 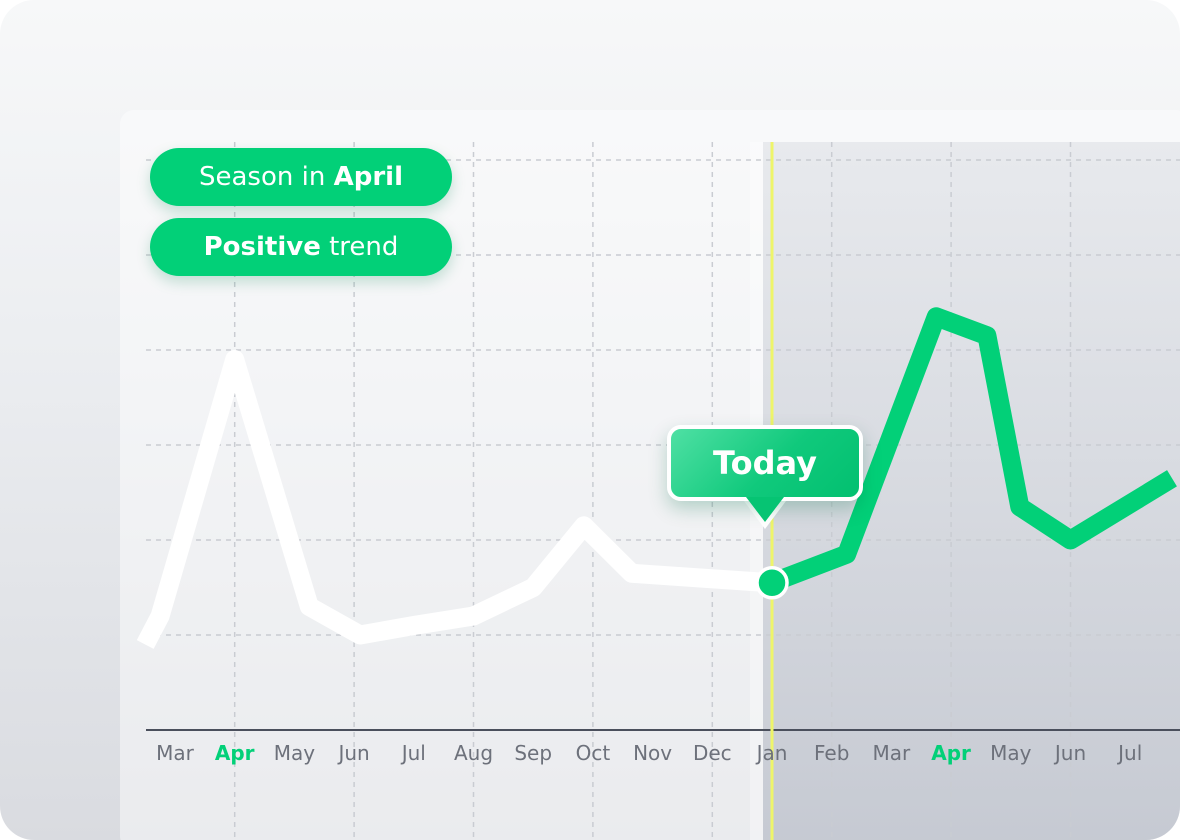 What do you see at coordinates (368, 177) in the screenshot?
I see `season-badge-value: April` at bounding box center [368, 177].